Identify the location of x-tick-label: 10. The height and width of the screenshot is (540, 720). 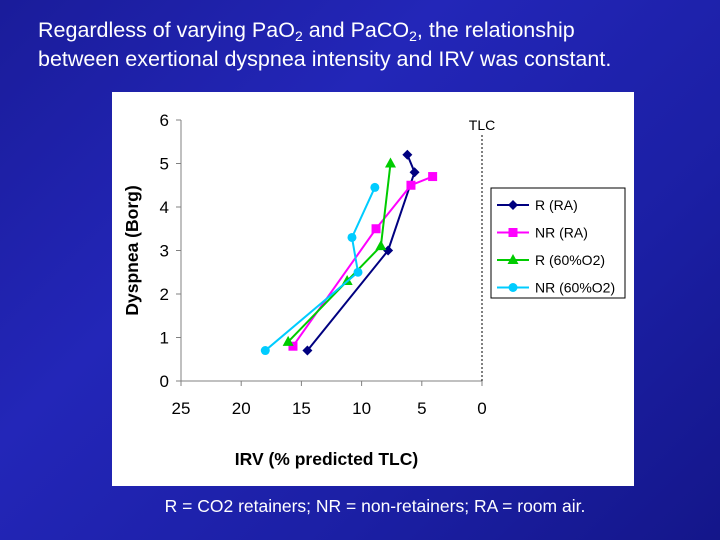
(361, 408).